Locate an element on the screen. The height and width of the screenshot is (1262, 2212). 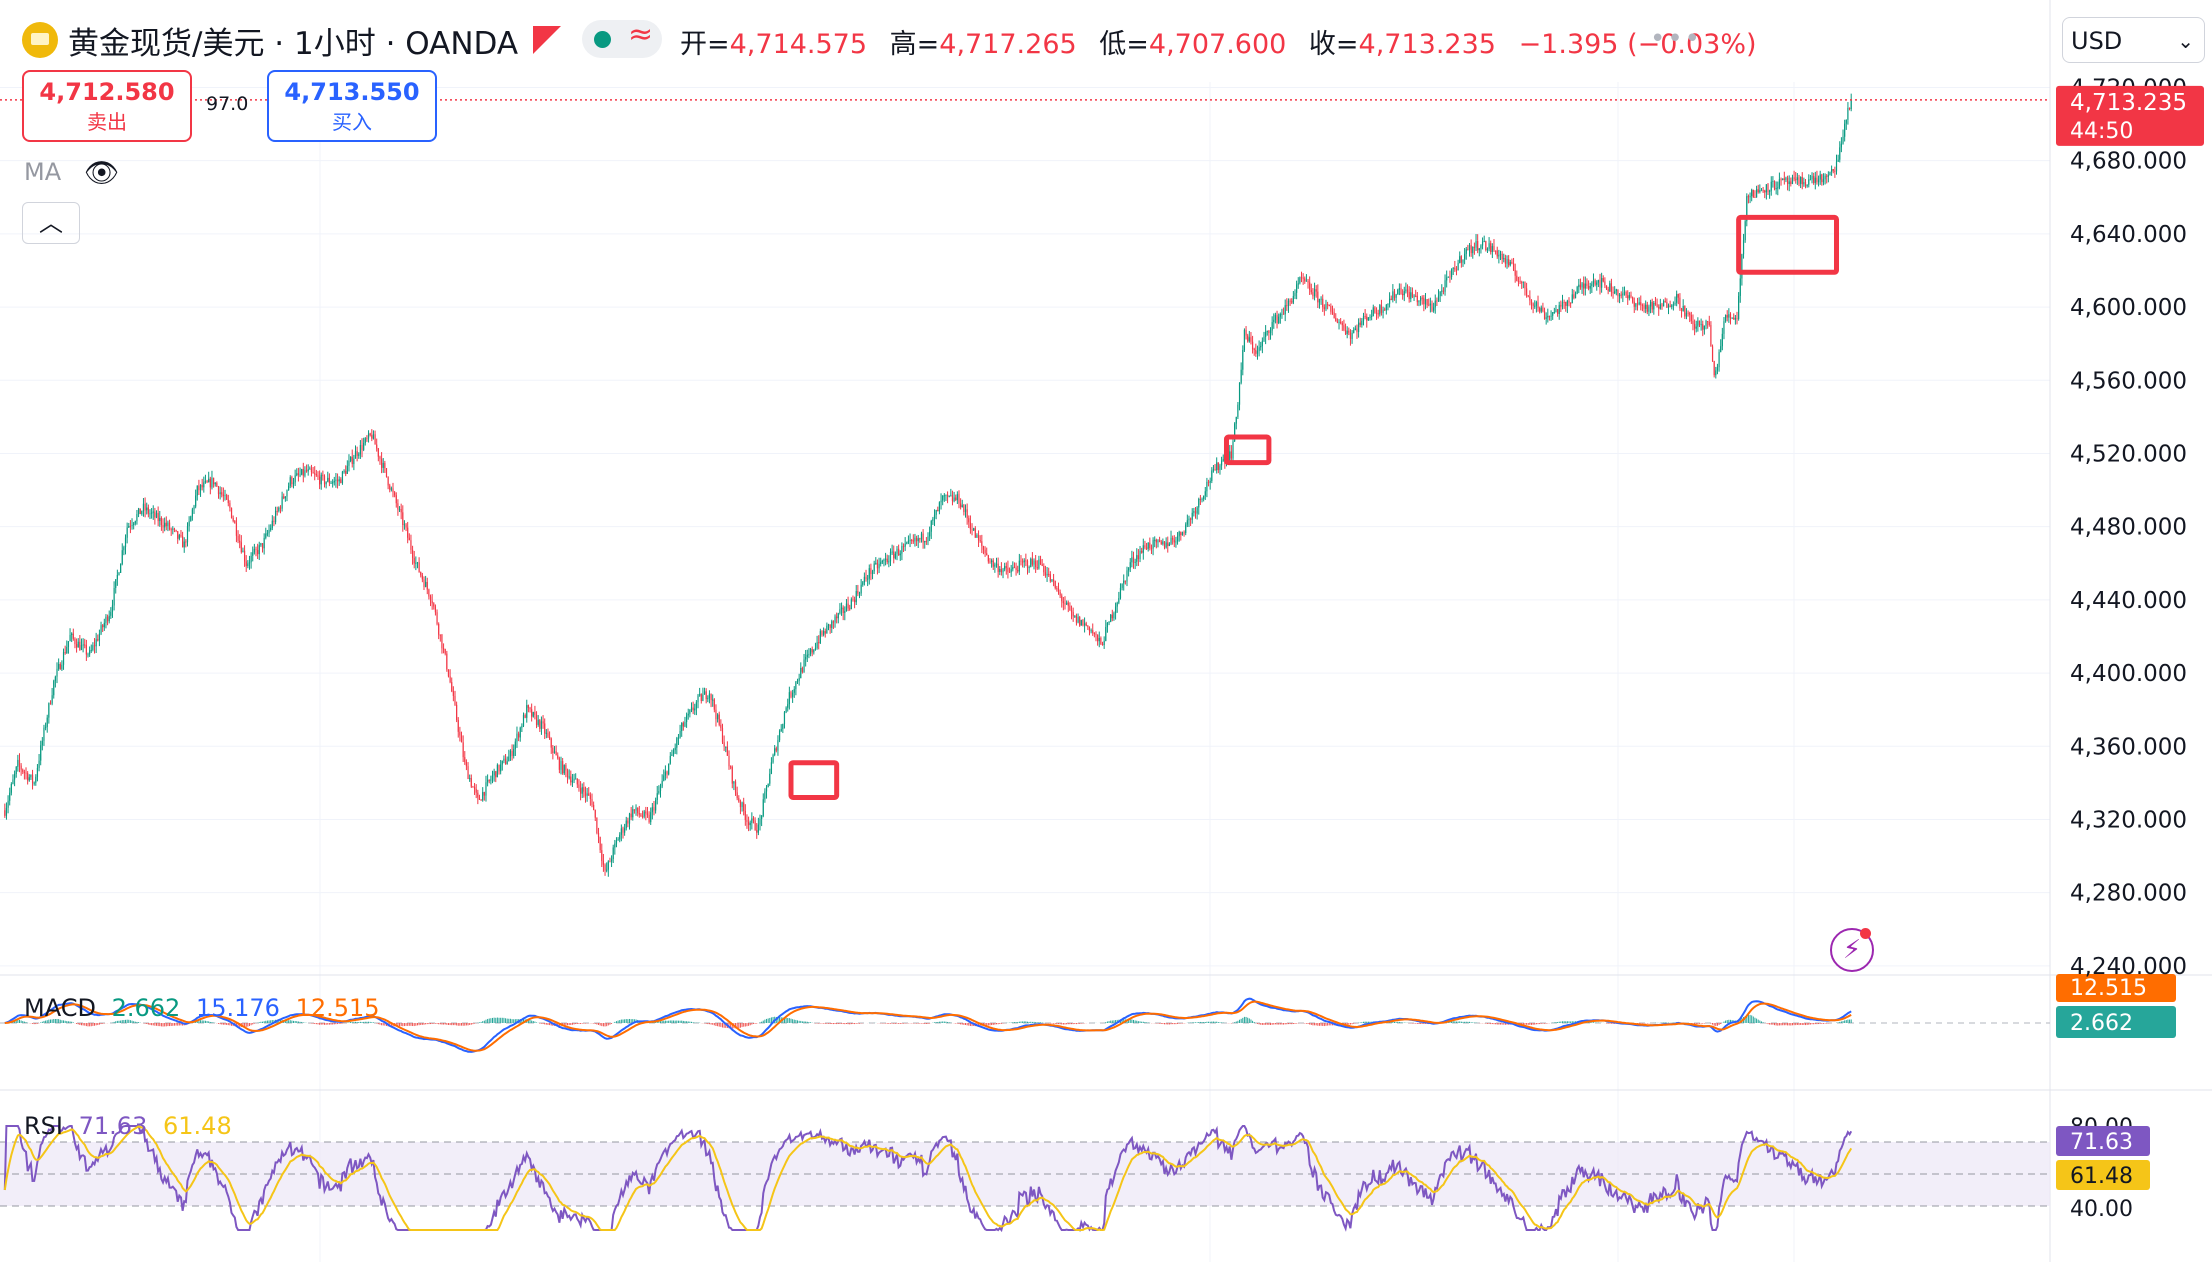
price-tick-label: 4,320.000 is located at coordinates (2128, 820).